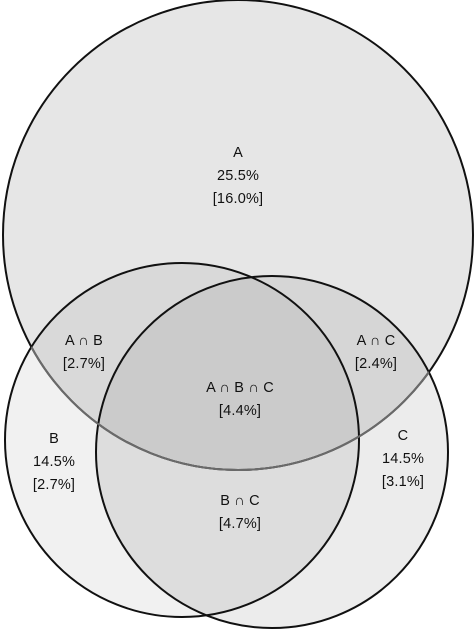 The image size is (474, 632). What do you see at coordinates (240, 388) in the screenshot?
I see `region-abc-name: A ∩ B ∩ C` at bounding box center [240, 388].